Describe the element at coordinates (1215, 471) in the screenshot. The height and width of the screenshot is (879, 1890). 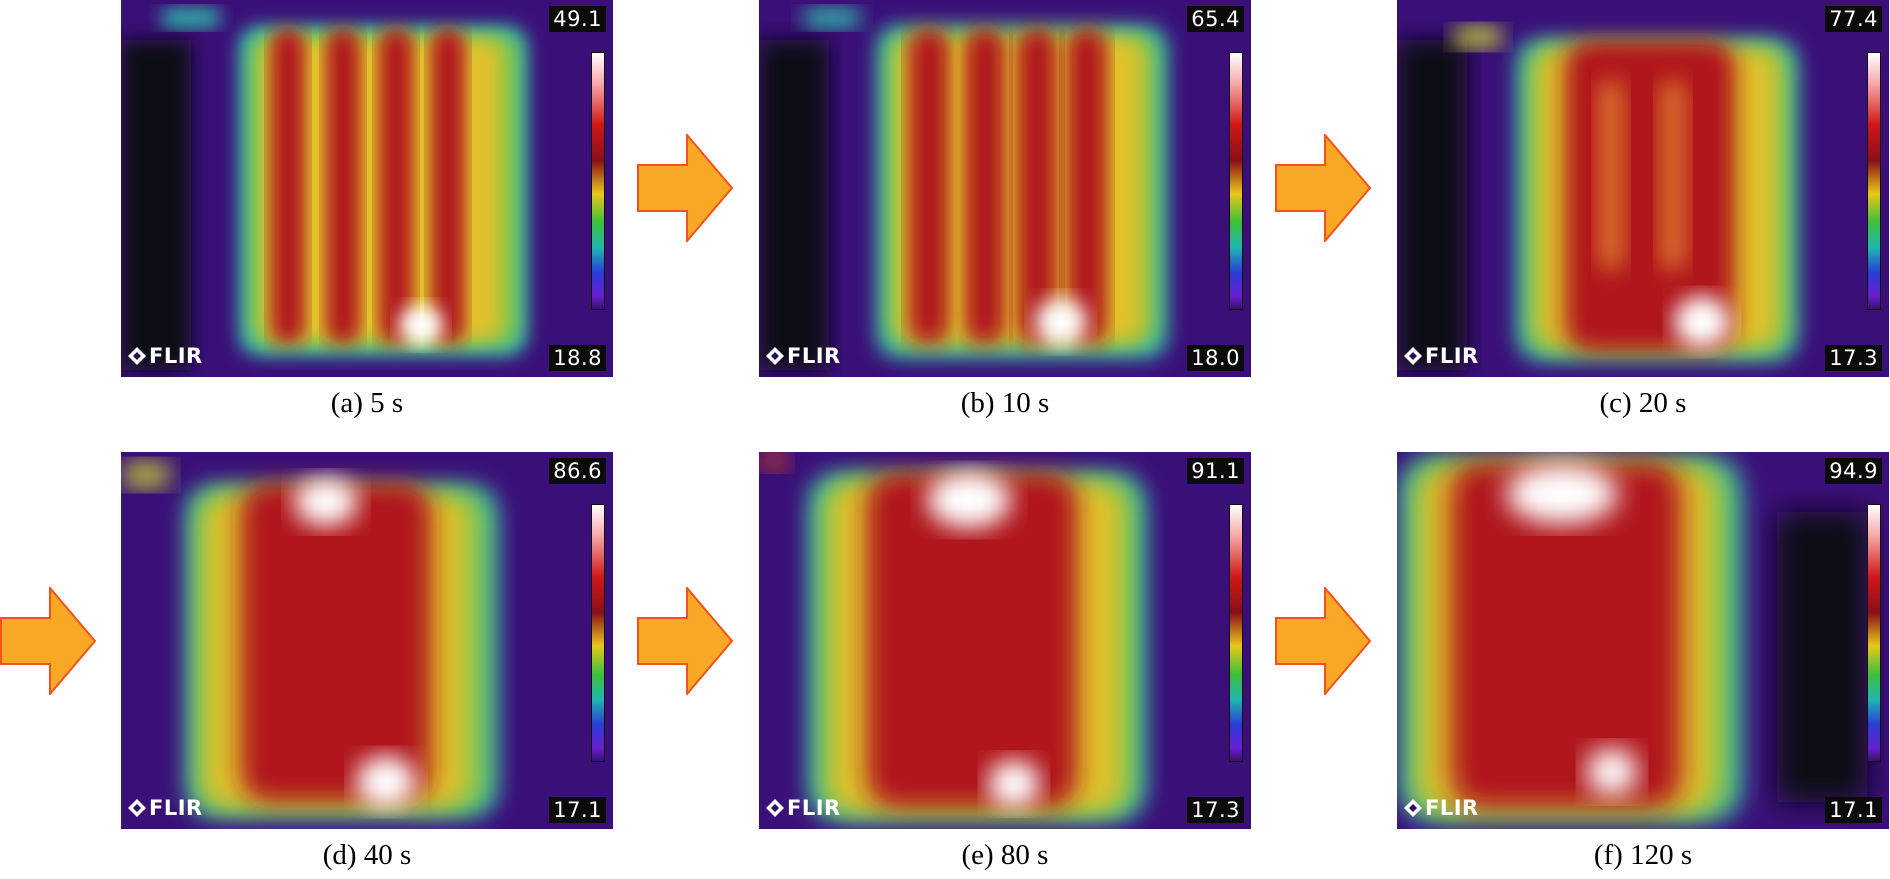
I see `max-temperature-label: 91.1` at that location.